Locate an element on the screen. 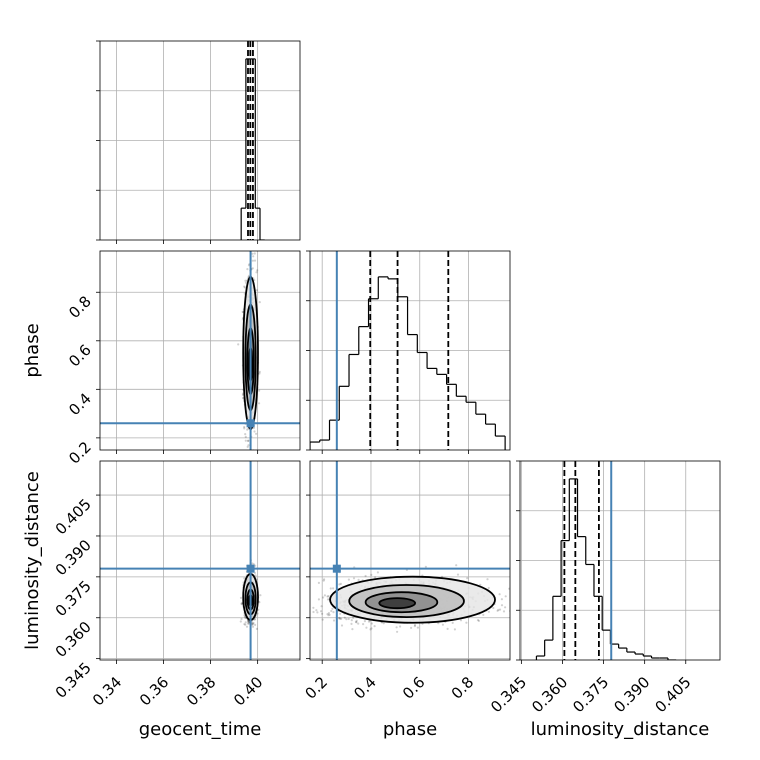 This screenshot has height=760, width=760. y-tick-label: 0.405 is located at coordinates (73, 516).